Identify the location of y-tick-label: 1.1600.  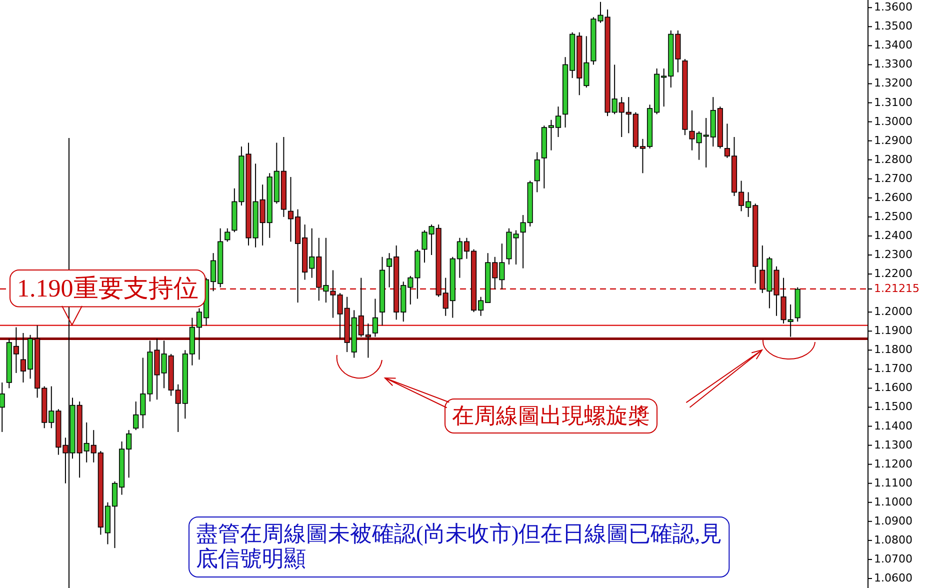
(893, 387).